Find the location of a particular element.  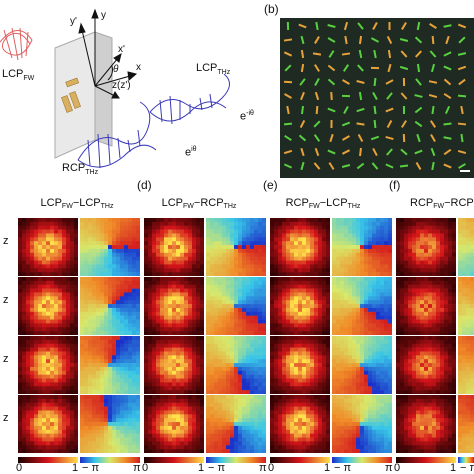

panel-label-e: (e) is located at coordinates (270, 185).